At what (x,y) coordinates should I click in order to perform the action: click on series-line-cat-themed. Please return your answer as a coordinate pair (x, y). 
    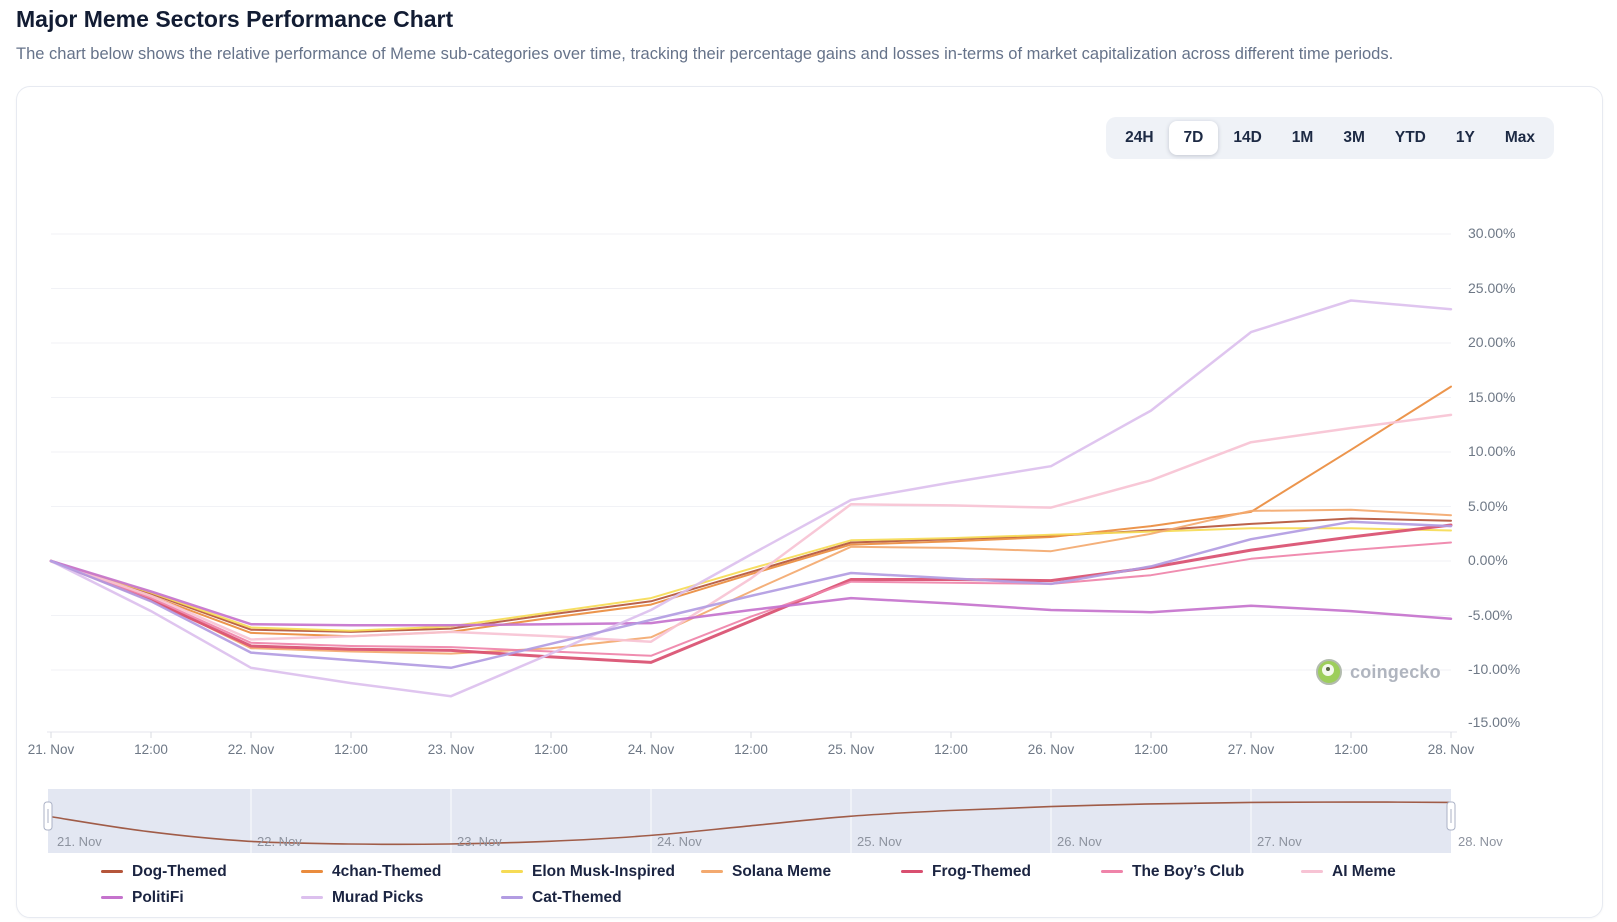
    Looking at the image, I should click on (751, 595).